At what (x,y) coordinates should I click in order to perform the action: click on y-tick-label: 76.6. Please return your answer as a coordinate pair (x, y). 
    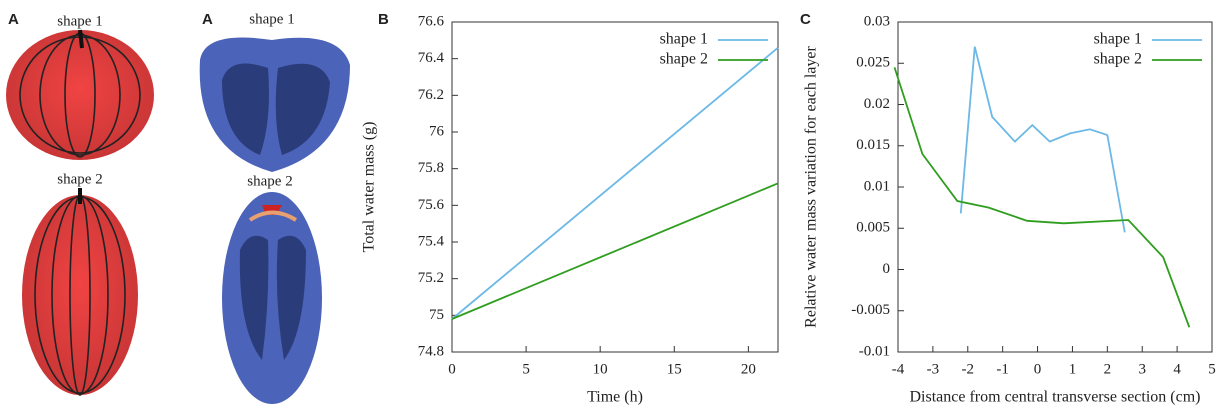
    Looking at the image, I should click on (431, 21).